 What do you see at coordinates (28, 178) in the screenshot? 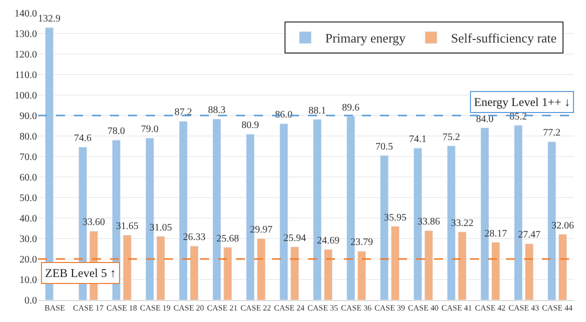
I see `y-tick-label: 60.0` at bounding box center [28, 178].